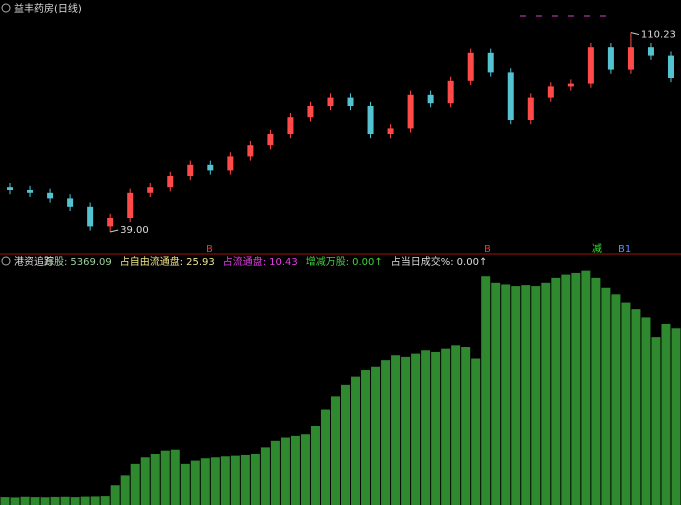 The width and height of the screenshot is (681, 505). Describe the element at coordinates (283, 262) in the screenshot. I see `legend-value: 10.43` at that location.